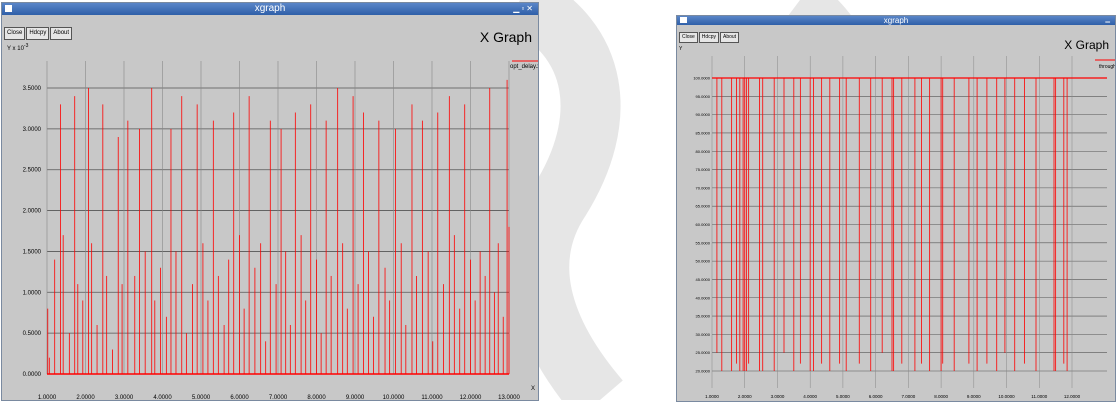  I want to click on y-axis-label: Y x 10-3, so click(17, 47).